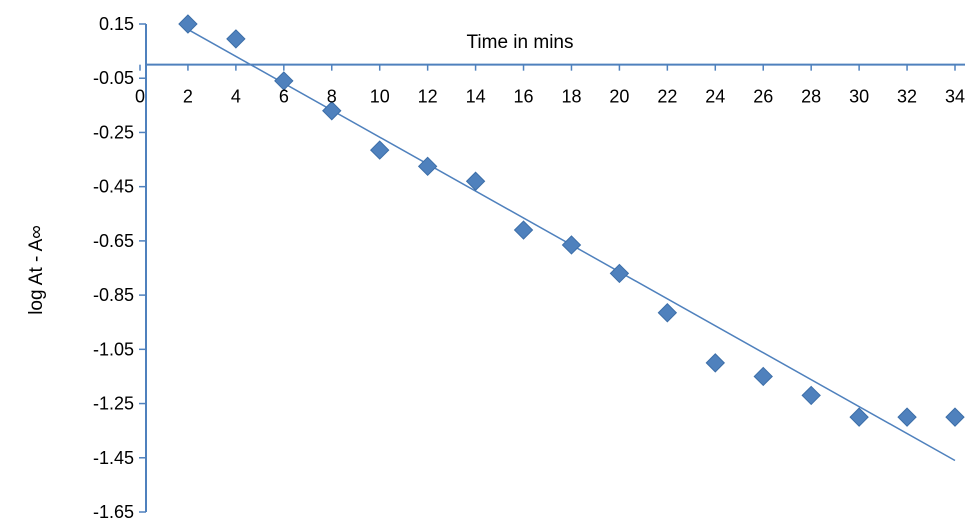 The height and width of the screenshot is (519, 971). I want to click on x-tick-label: 10, so click(380, 97).